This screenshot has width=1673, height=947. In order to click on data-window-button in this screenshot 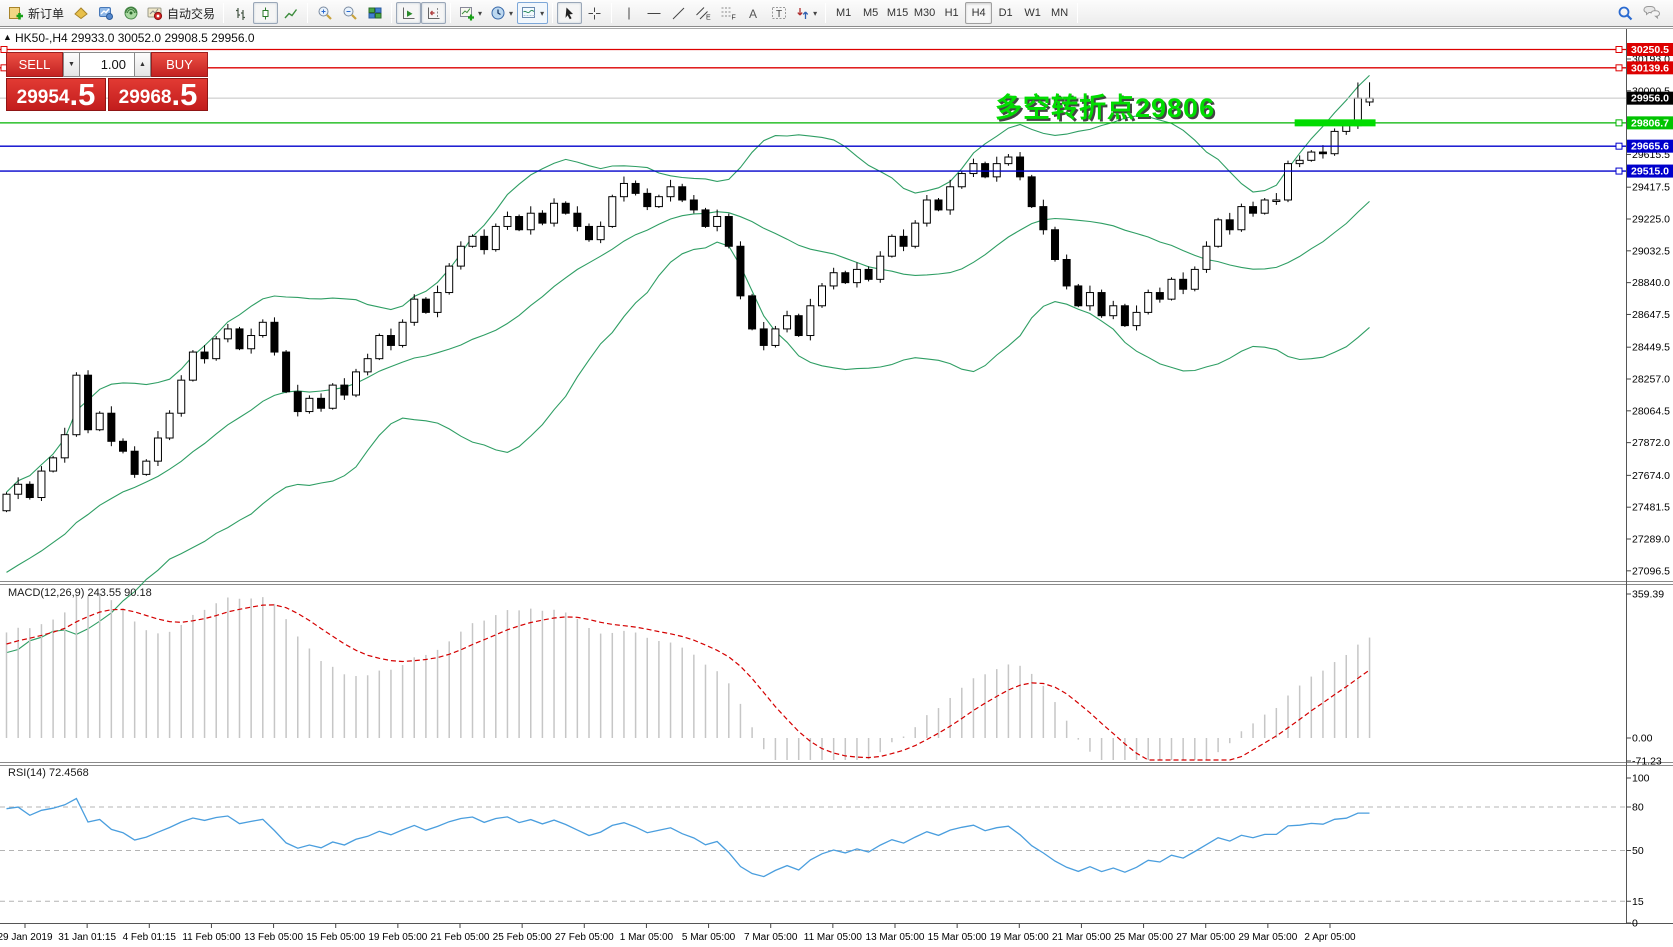, I will do `click(105, 13)`.